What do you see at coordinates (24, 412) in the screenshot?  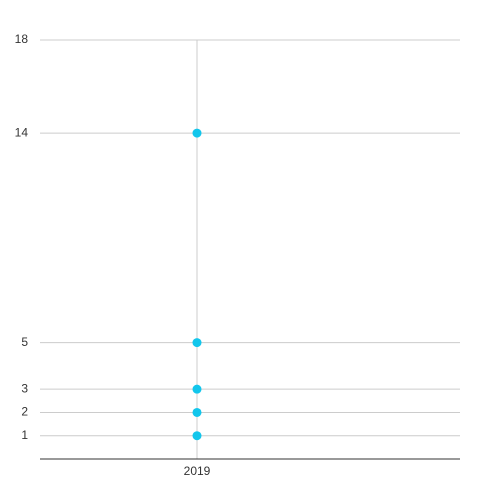 I see `y-tick-label: 2` at bounding box center [24, 412].